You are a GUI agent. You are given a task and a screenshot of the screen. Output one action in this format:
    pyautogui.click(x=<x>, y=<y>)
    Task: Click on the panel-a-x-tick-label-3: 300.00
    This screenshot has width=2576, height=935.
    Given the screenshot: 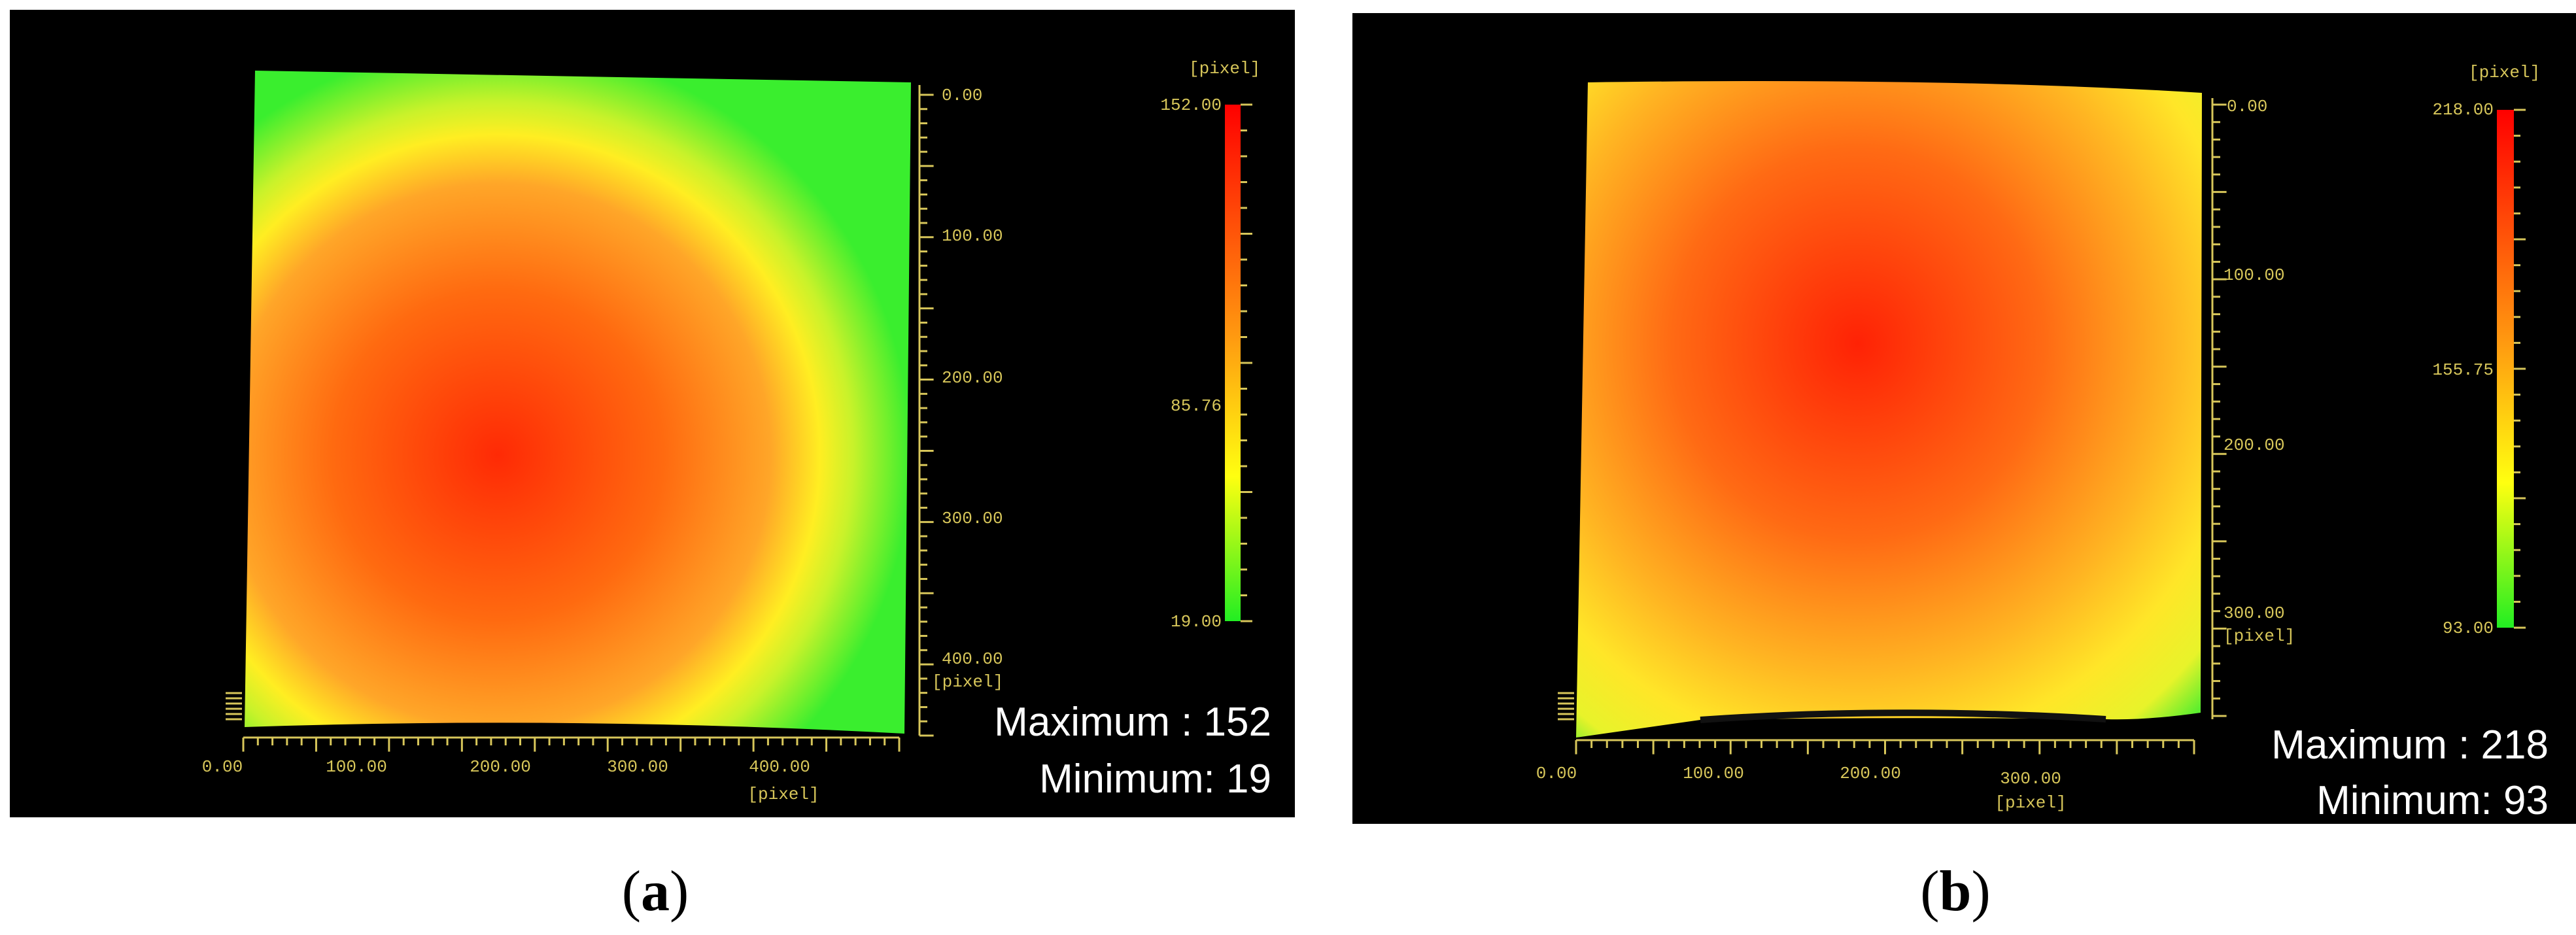 What is the action you would take?
    pyautogui.click(x=638, y=767)
    